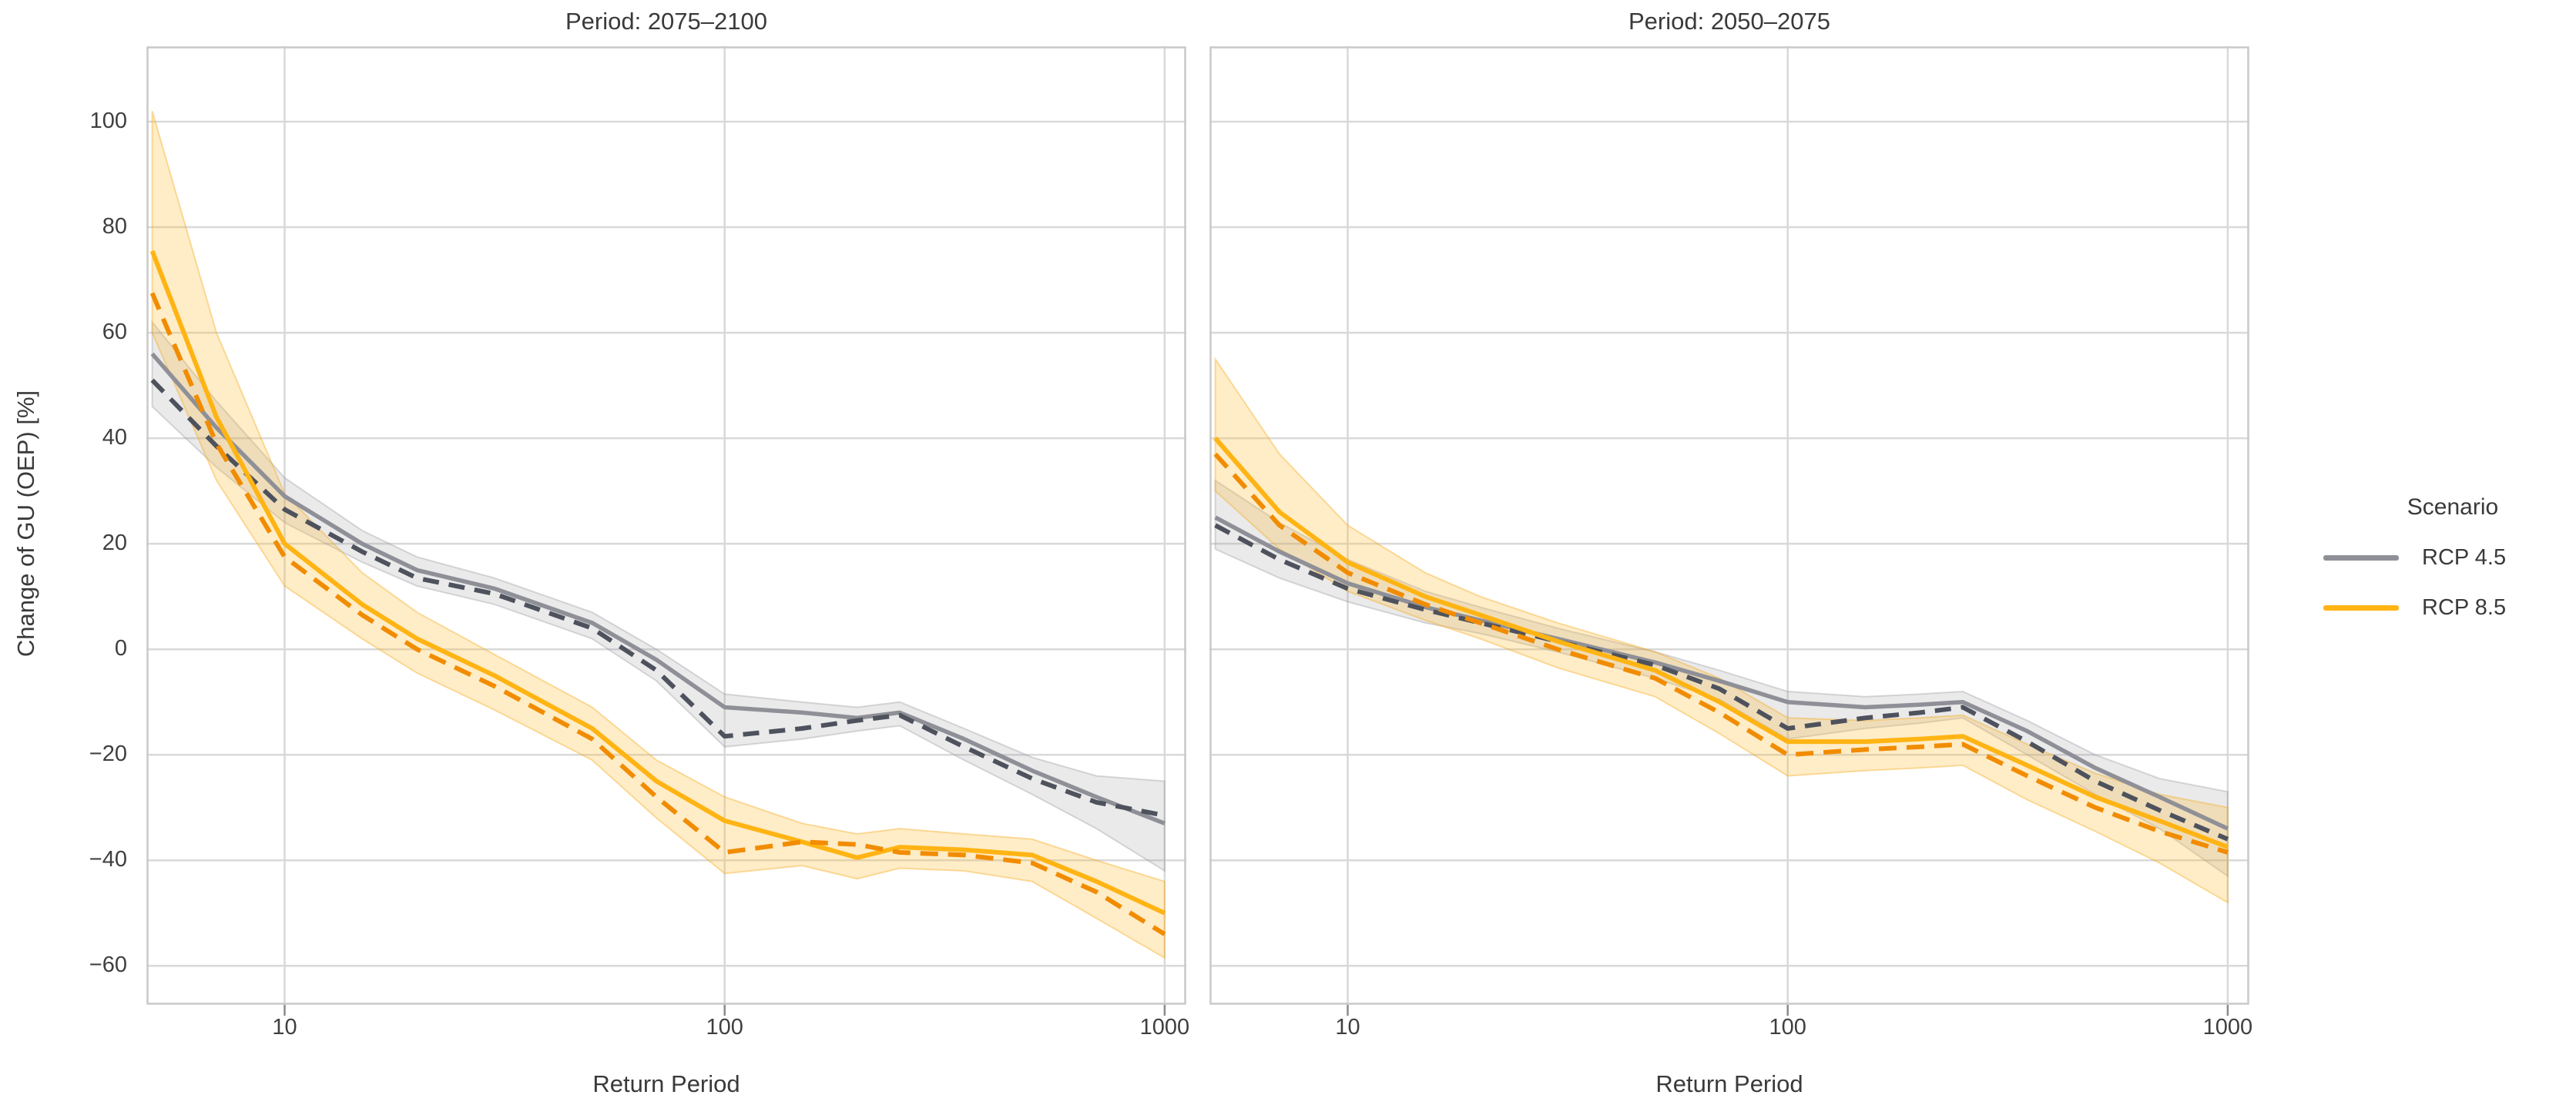 The height and width of the screenshot is (1115, 2576). I want to click on y-tick-label: 80, so click(114, 226).